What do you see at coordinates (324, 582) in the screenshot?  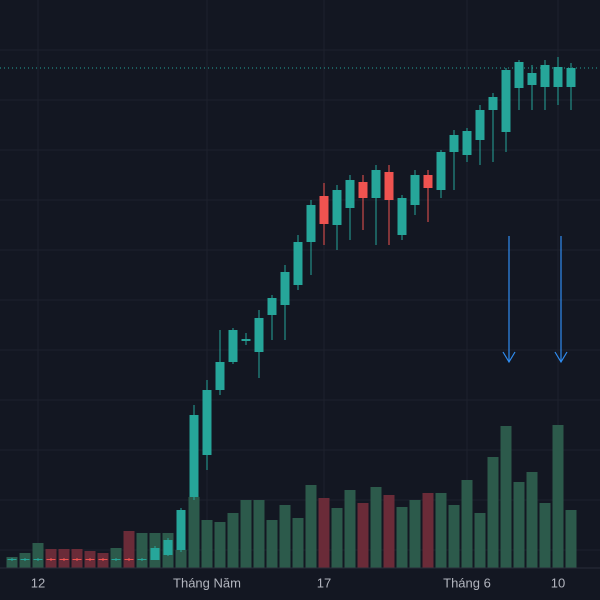 I see `x-tick-label: 17` at bounding box center [324, 582].